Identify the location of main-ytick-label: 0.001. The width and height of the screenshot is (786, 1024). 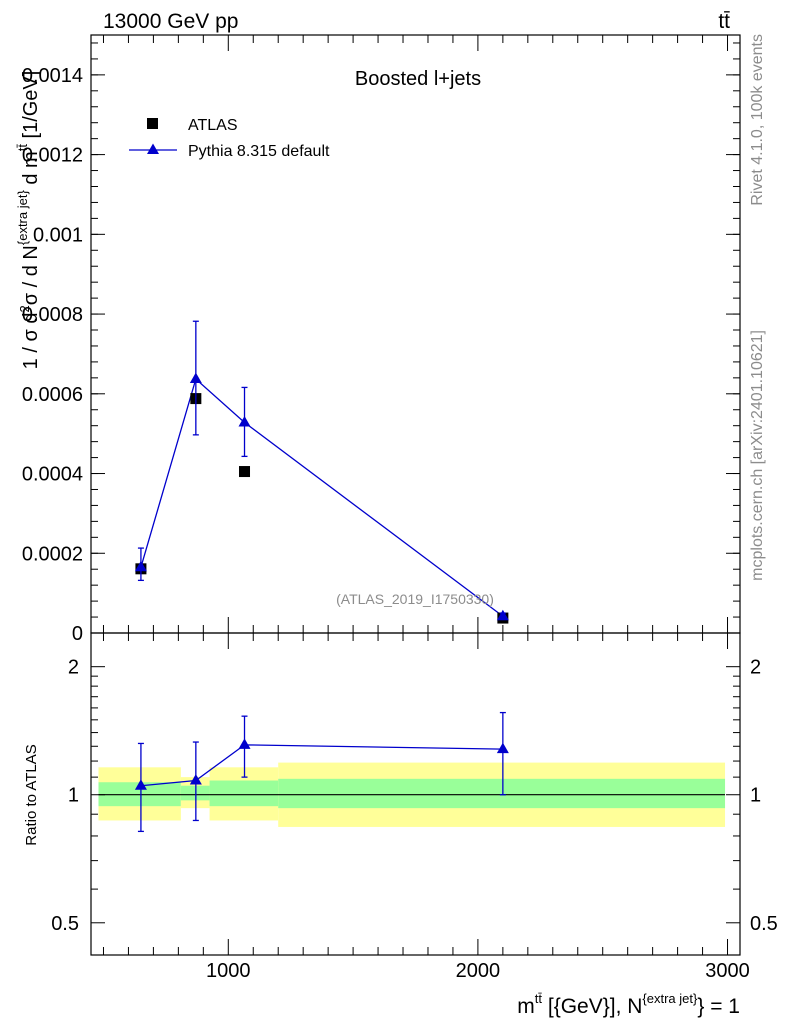
(58, 235).